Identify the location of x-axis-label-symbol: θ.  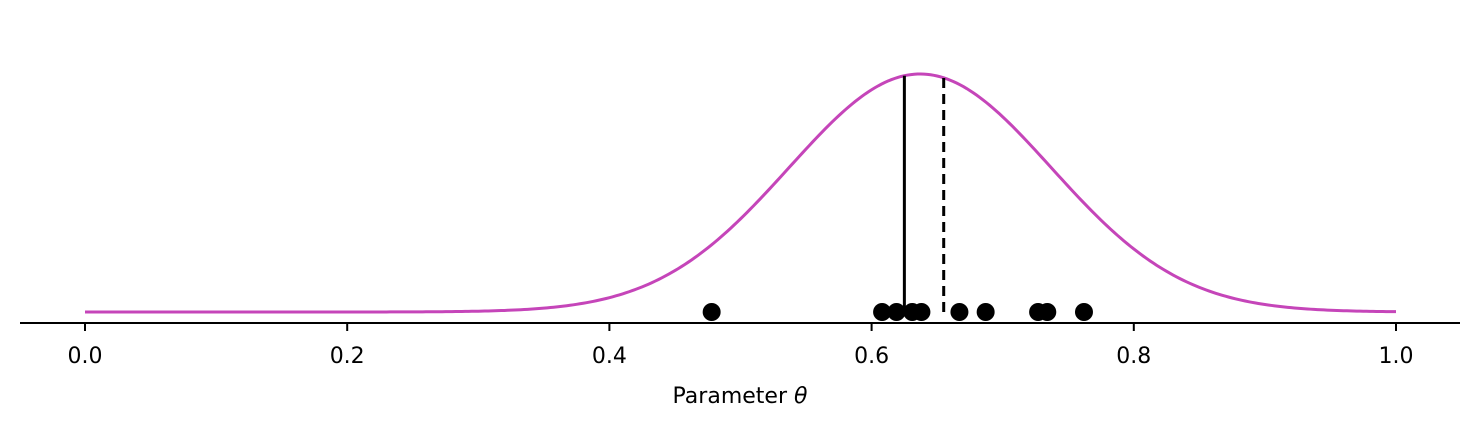
(801, 396).